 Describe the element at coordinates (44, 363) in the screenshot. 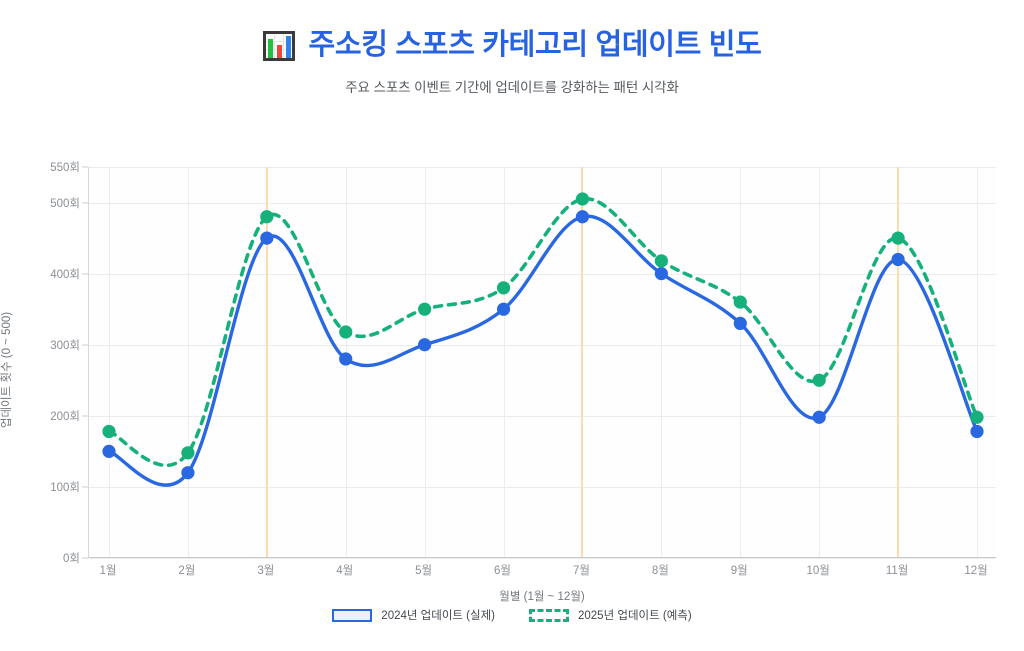

I see `y-axis-labels: 0회 100회 200회 300회 400회 500회 550회` at that location.